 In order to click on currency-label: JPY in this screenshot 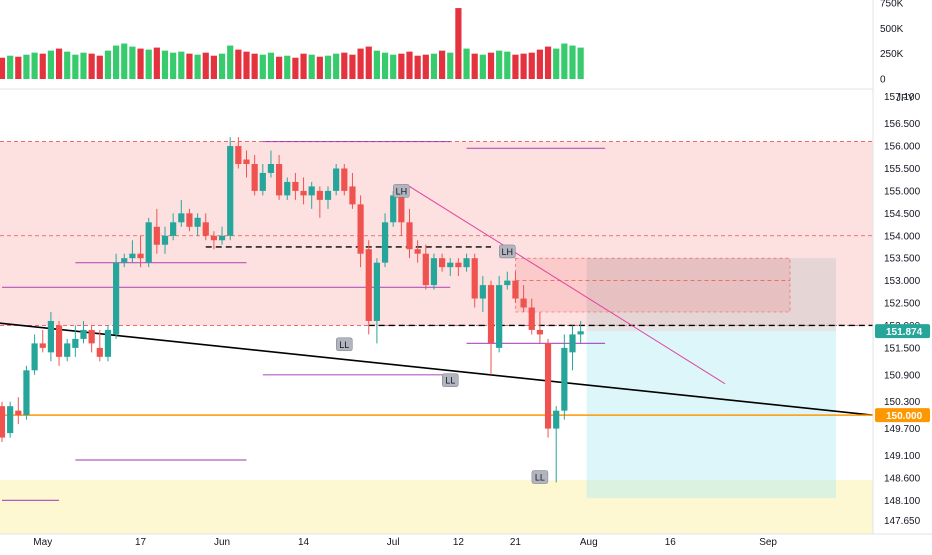, I will do `click(905, 98)`.